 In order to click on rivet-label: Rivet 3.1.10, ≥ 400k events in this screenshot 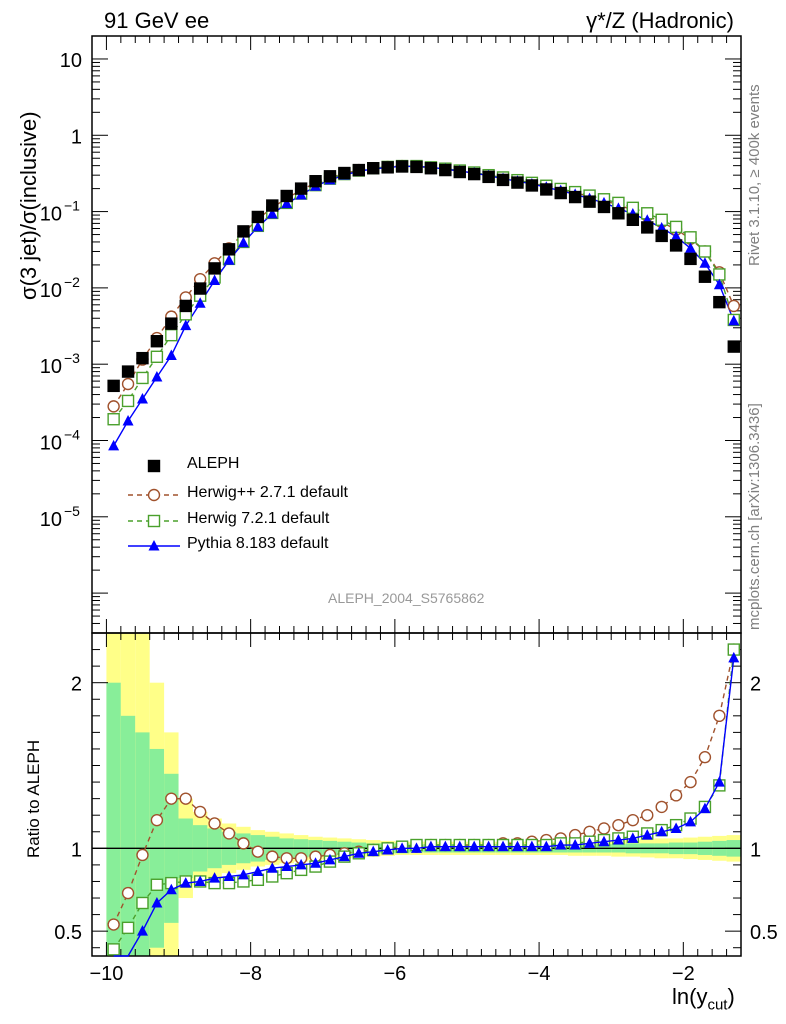, I will do `click(754, 175)`.